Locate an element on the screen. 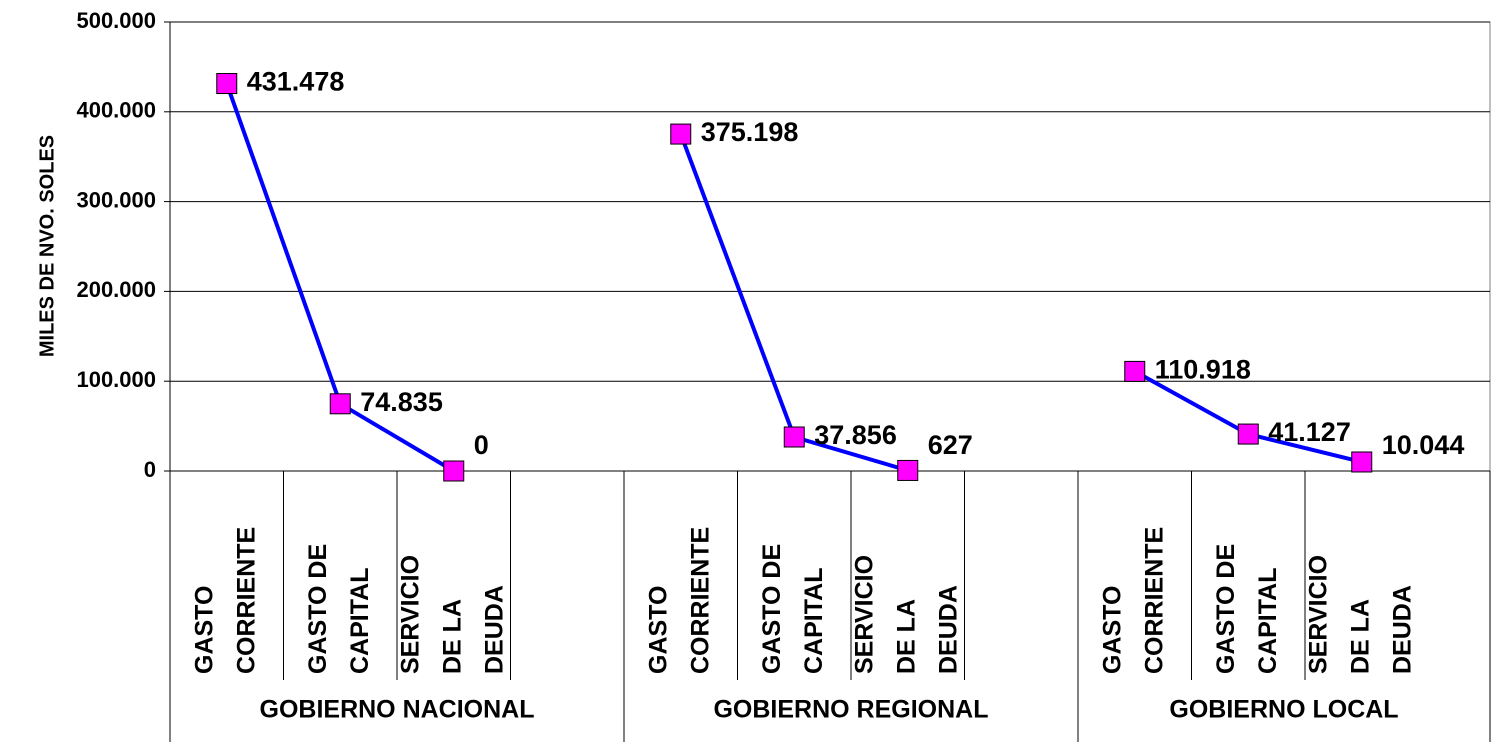 The image size is (1495, 742). data-label: 0 is located at coordinates (481, 445).